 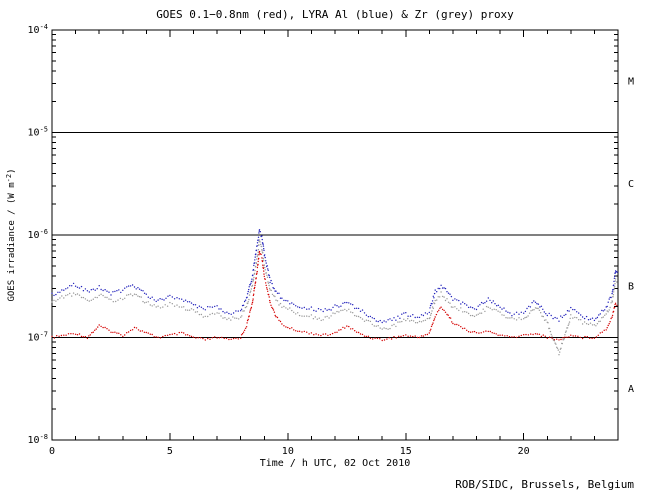 I want to click on svg-text: 0, so click(x=52, y=451).